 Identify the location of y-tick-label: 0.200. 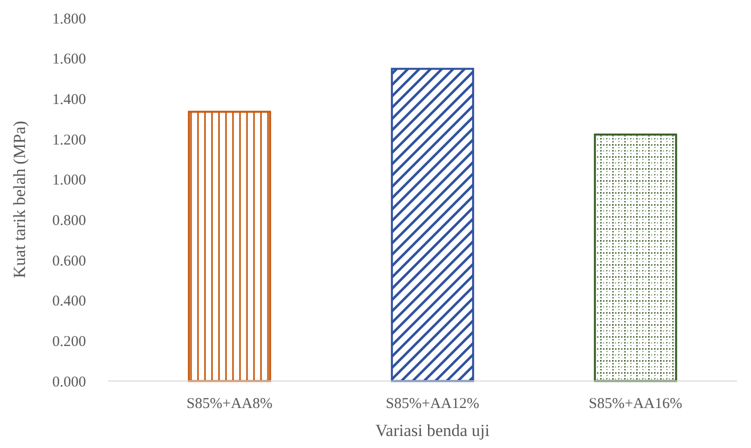
(69, 342).